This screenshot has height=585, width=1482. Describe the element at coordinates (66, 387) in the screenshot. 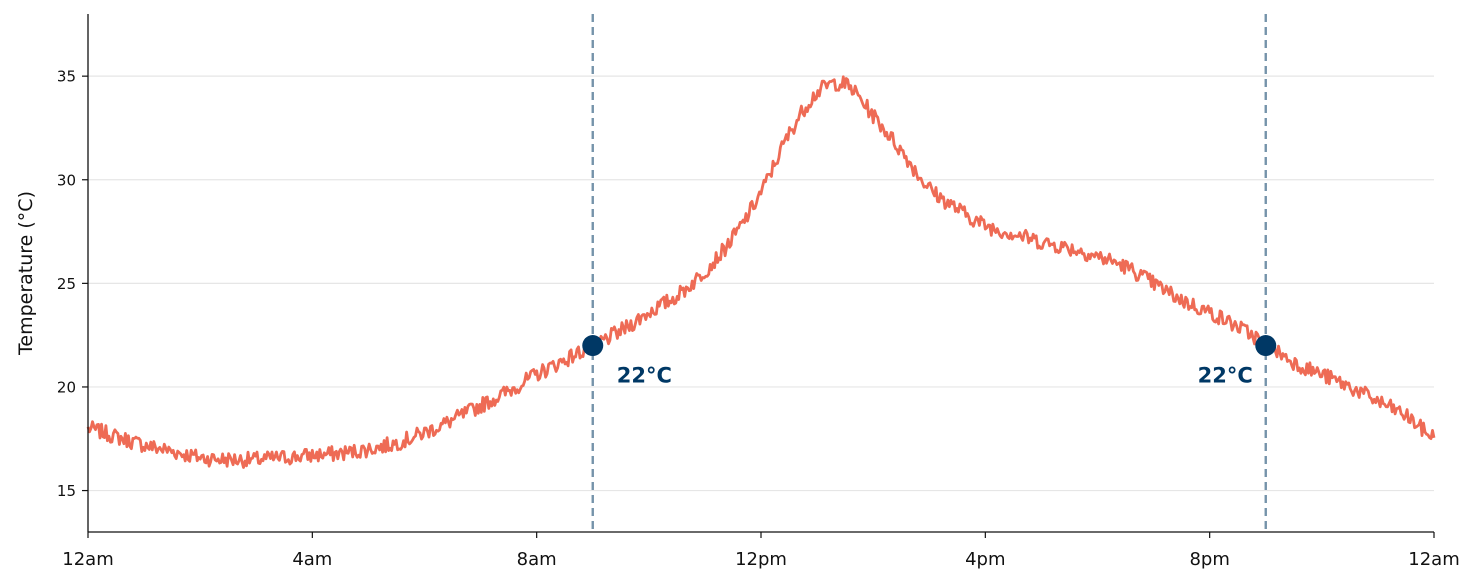

I see `y-tick-label: 20` at that location.